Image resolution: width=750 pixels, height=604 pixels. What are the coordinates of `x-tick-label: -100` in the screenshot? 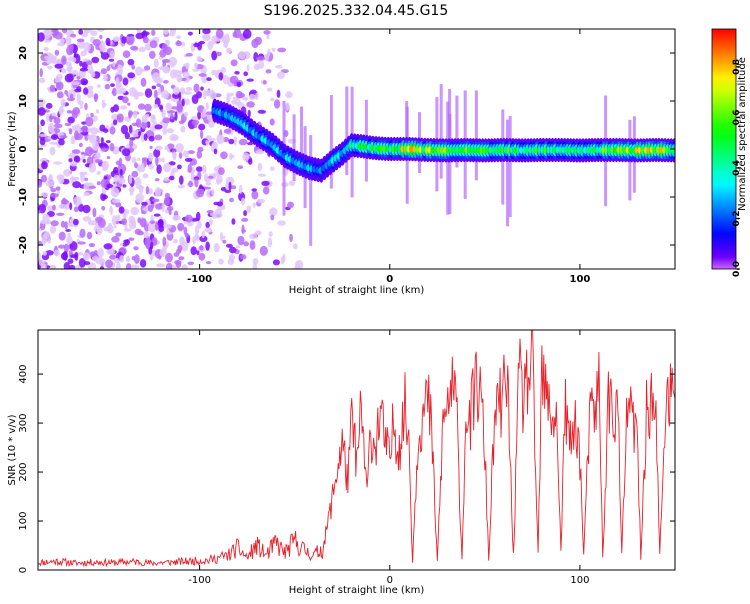 It's located at (199, 279).